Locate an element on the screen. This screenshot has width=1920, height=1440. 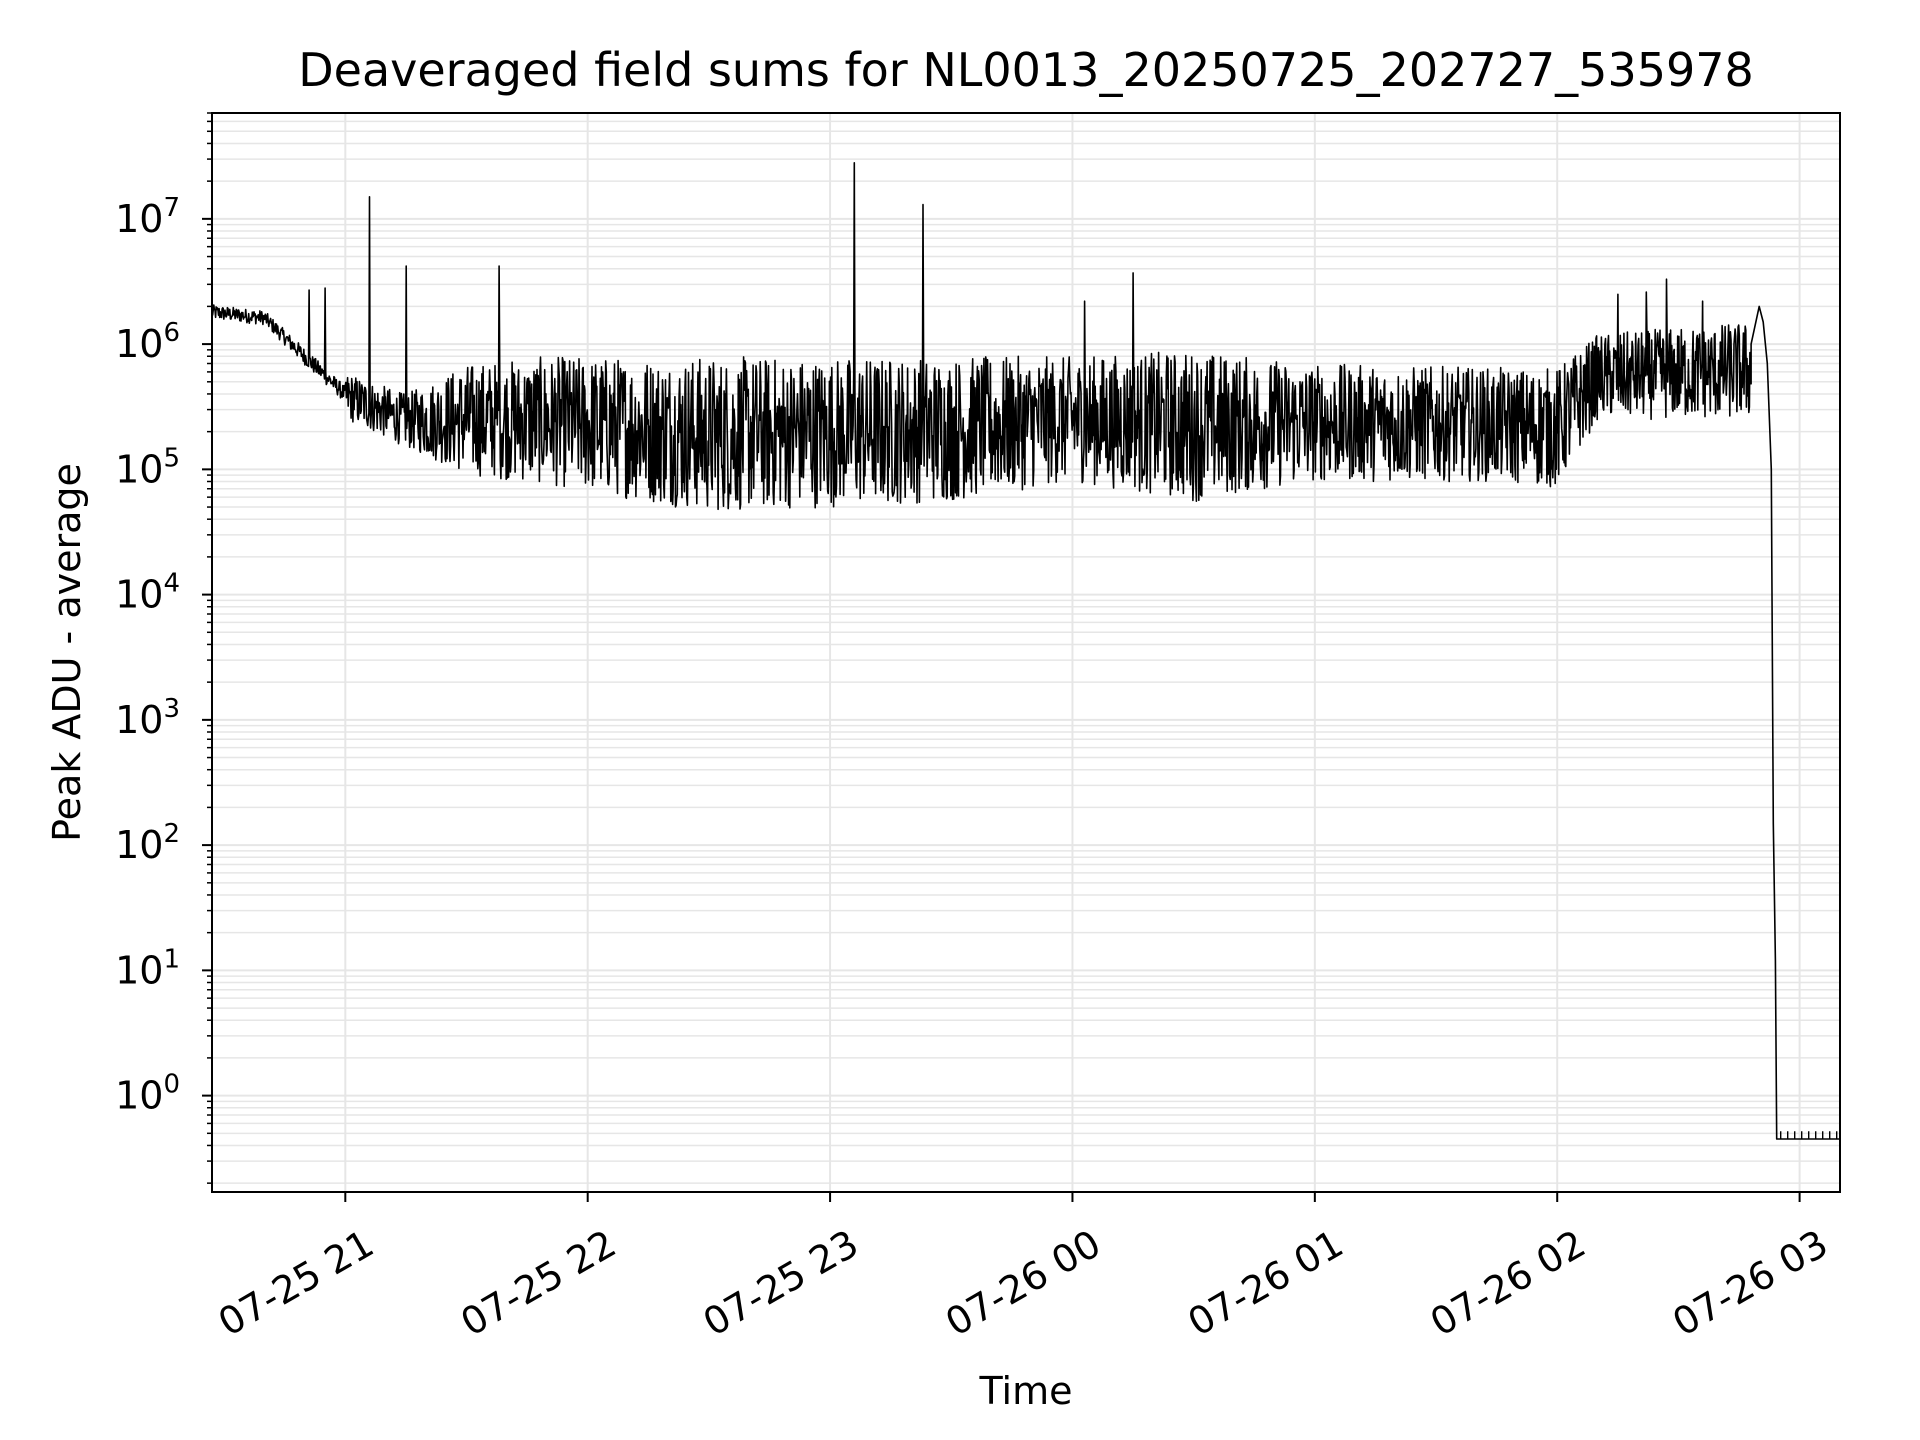
y-tick-label: 106 is located at coordinates (147, 342).